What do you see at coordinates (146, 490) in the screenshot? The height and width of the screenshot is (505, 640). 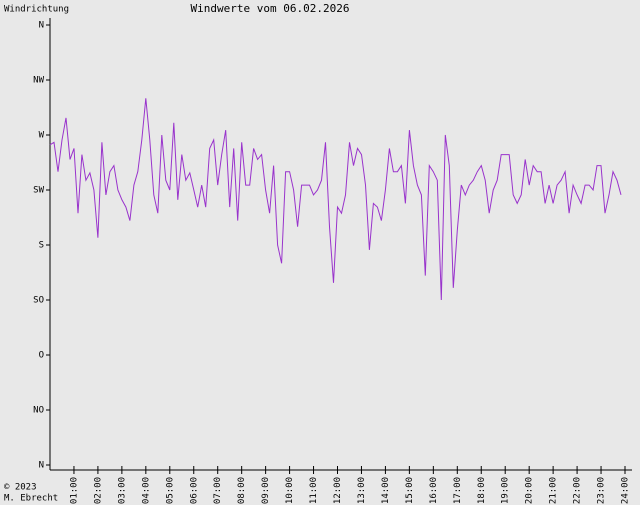 I see `x-tick-label: 04:00` at bounding box center [146, 490].